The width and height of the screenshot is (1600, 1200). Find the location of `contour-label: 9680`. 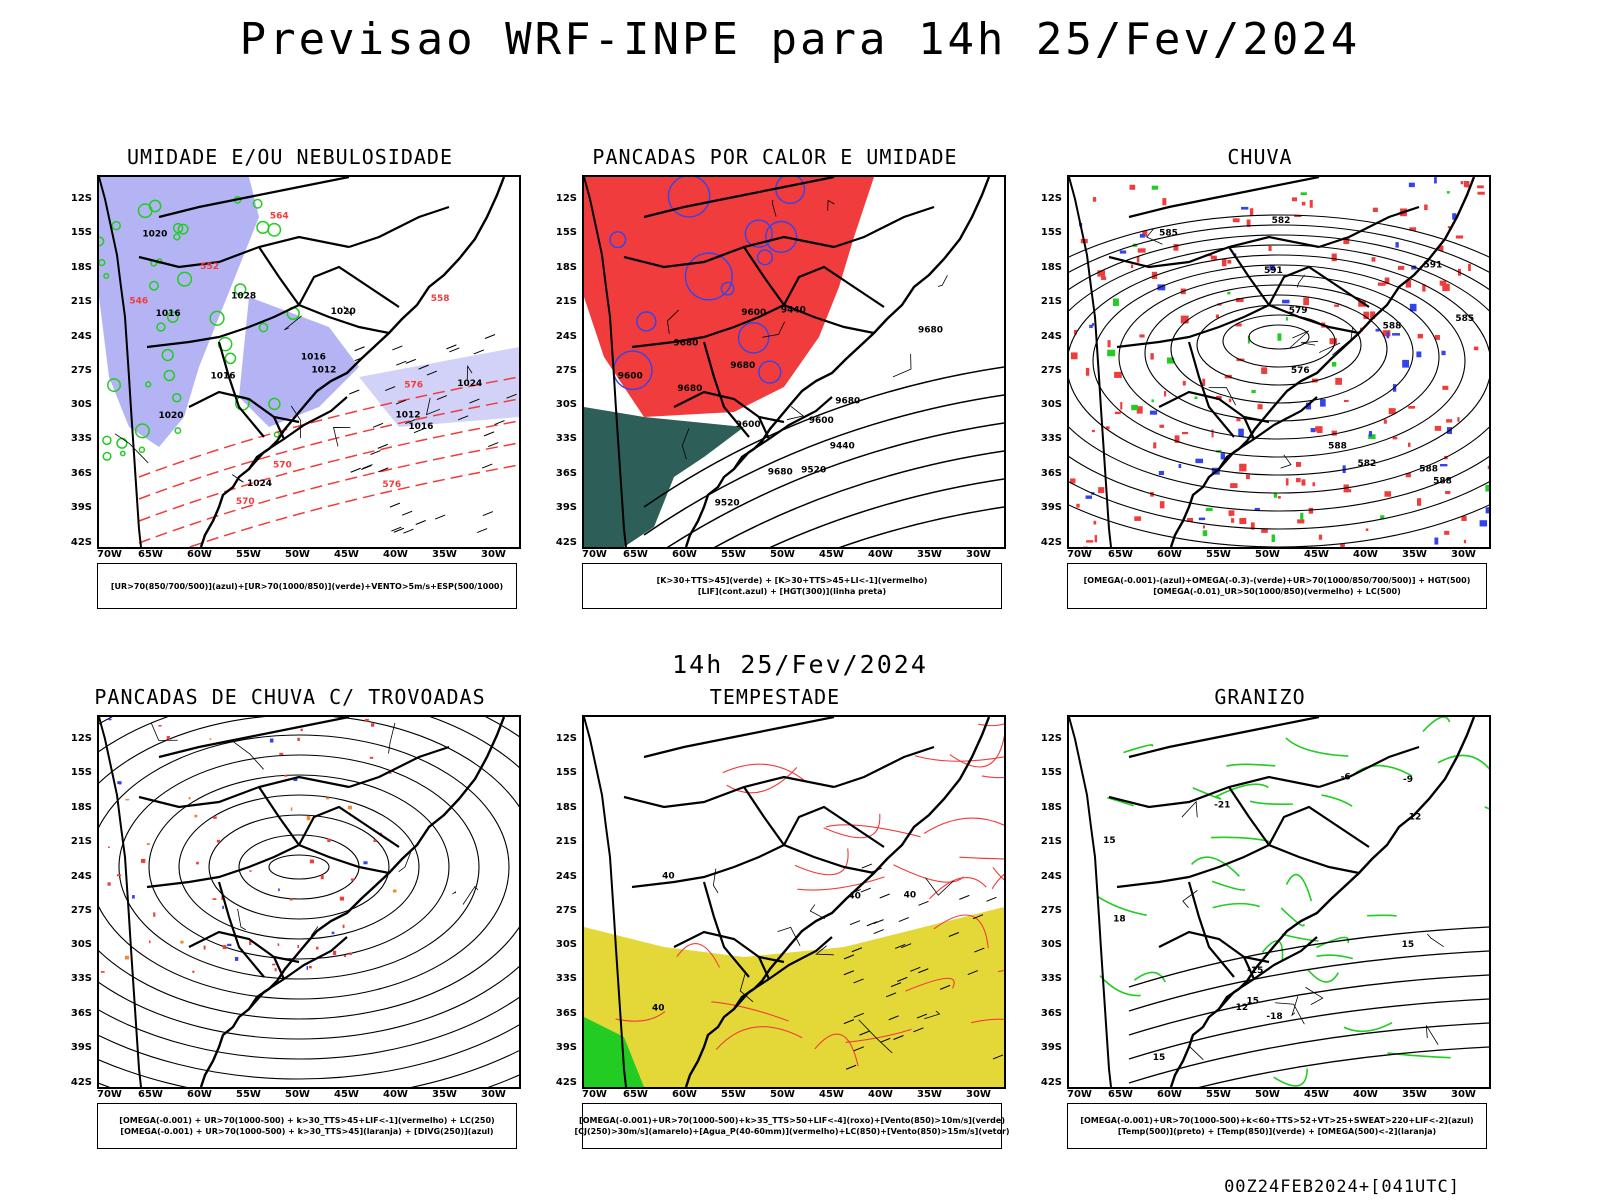

contour-label: 9680 is located at coordinates (689, 389).